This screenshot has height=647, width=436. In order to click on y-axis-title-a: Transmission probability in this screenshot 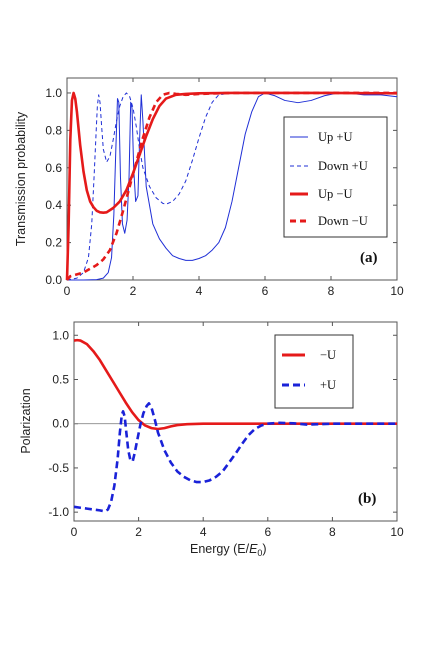, I will do `click(21, 178)`.